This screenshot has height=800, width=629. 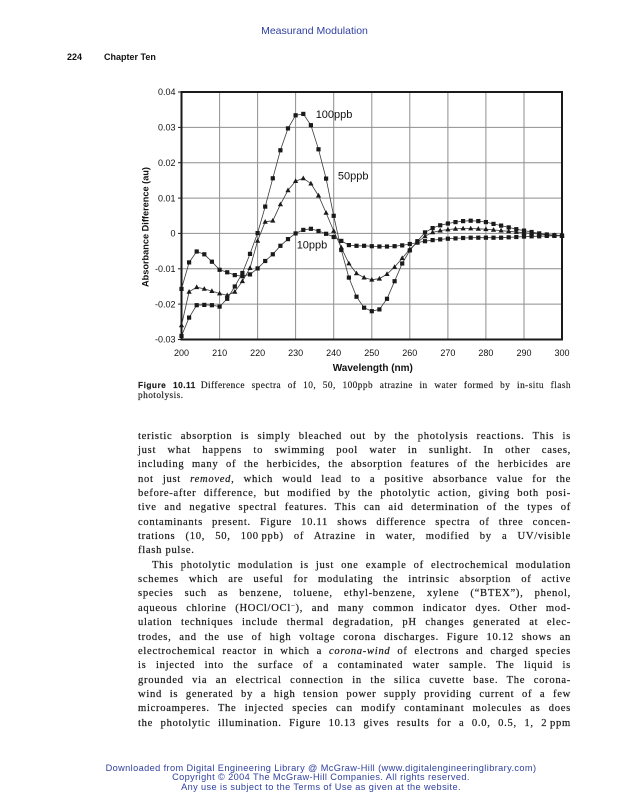 What do you see at coordinates (333, 353) in the screenshot?
I see `svg-text: 240` at bounding box center [333, 353].